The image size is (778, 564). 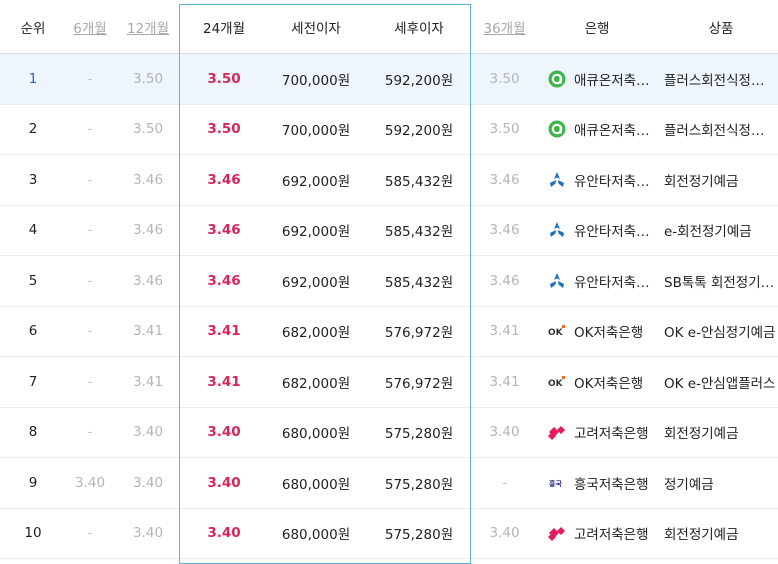 I want to click on pre-tax-interest-cell: 692,000원, so click(x=316, y=282).